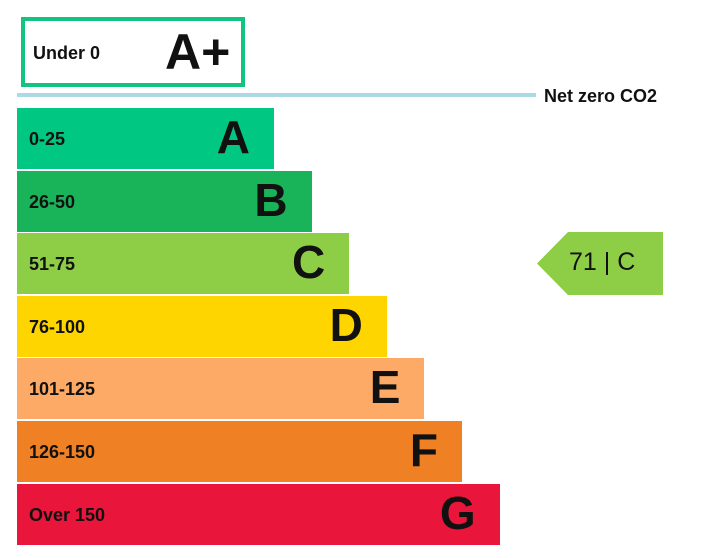 The height and width of the screenshot is (558, 725). I want to click on rating-band-range: 76-100, so click(57, 326).